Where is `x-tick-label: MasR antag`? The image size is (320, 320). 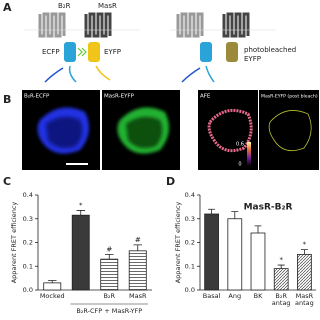
x-tick-label: MasR antag is located at coordinates (304, 300).